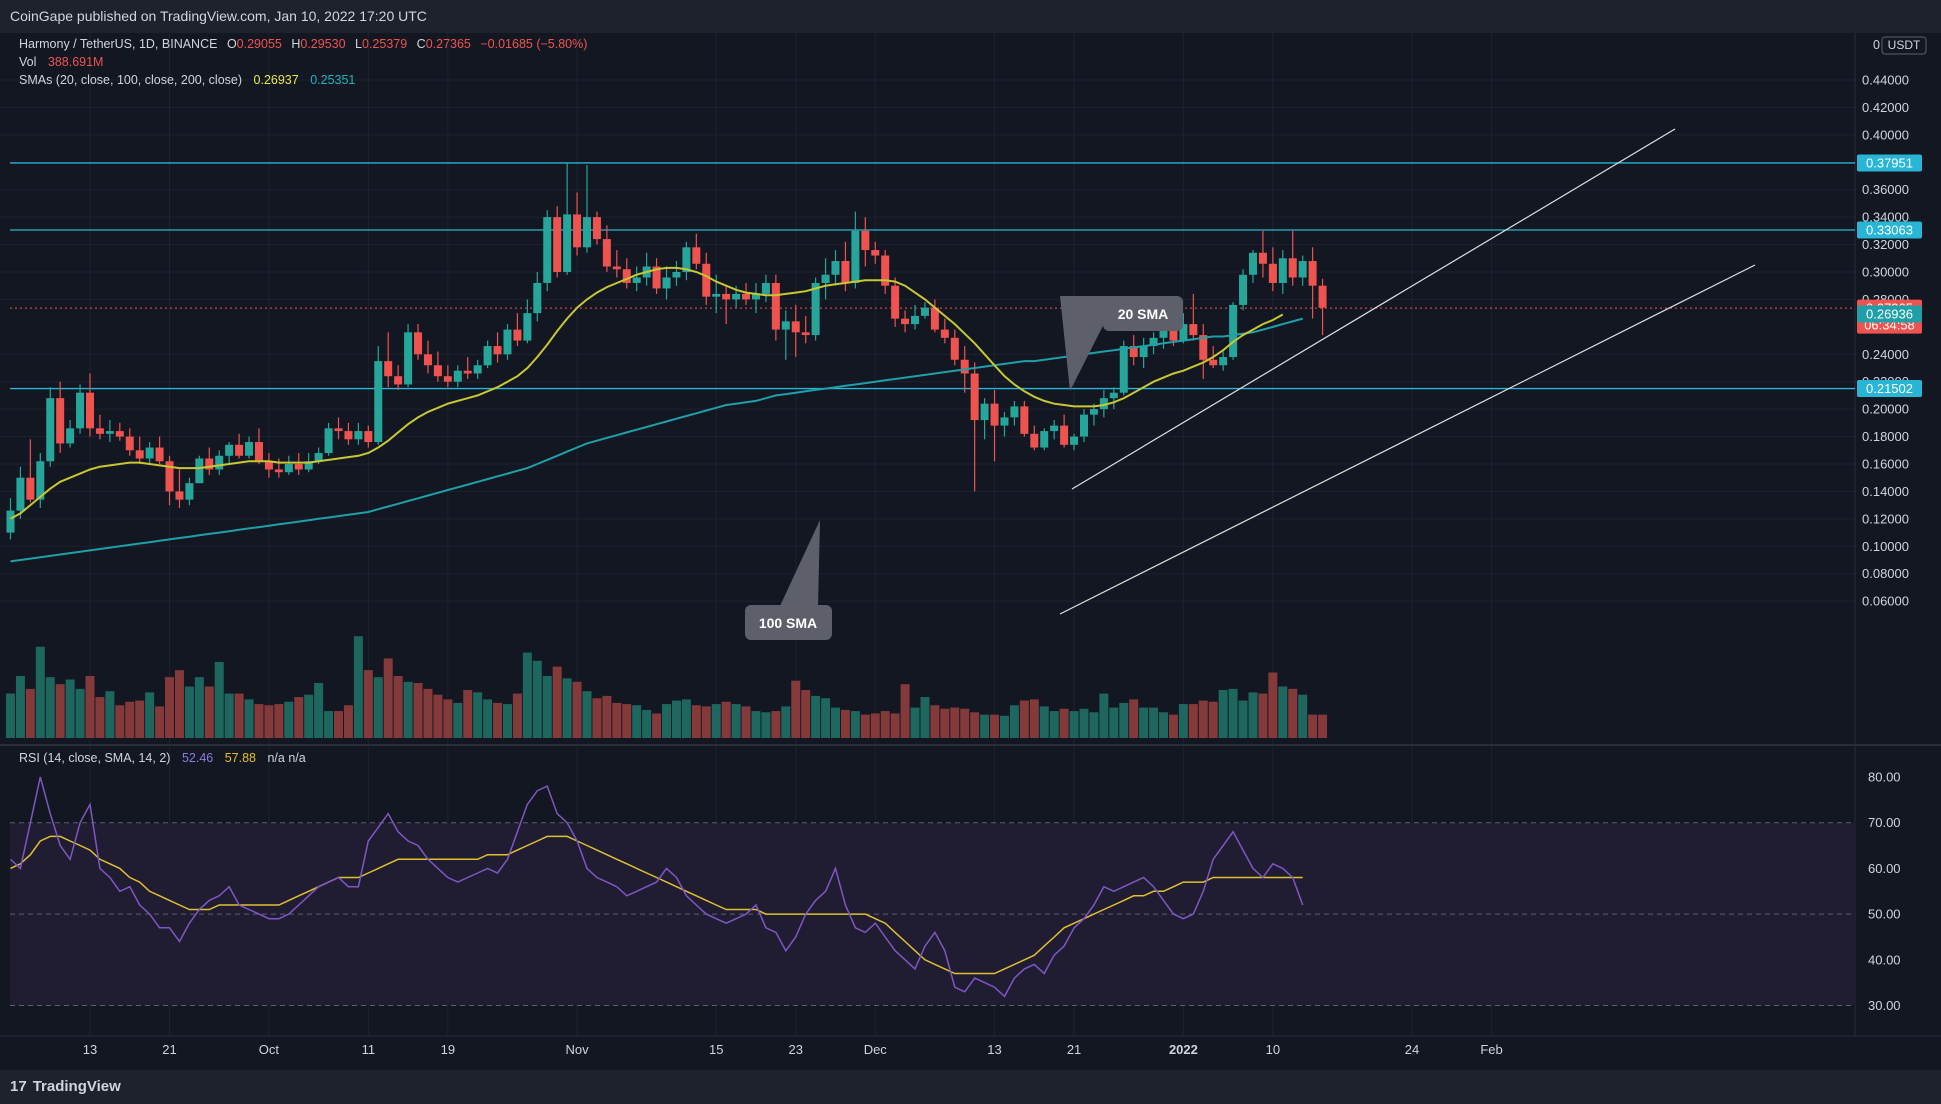 The width and height of the screenshot is (1941, 1104). Describe the element at coordinates (1885, 436) in the screenshot. I see `price-tick-label: 0.18000` at that location.